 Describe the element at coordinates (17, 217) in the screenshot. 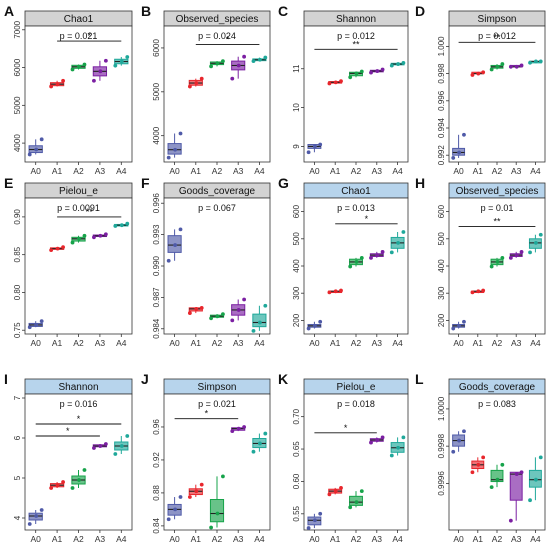

I see `y-tick-label: 0.90` at that location.